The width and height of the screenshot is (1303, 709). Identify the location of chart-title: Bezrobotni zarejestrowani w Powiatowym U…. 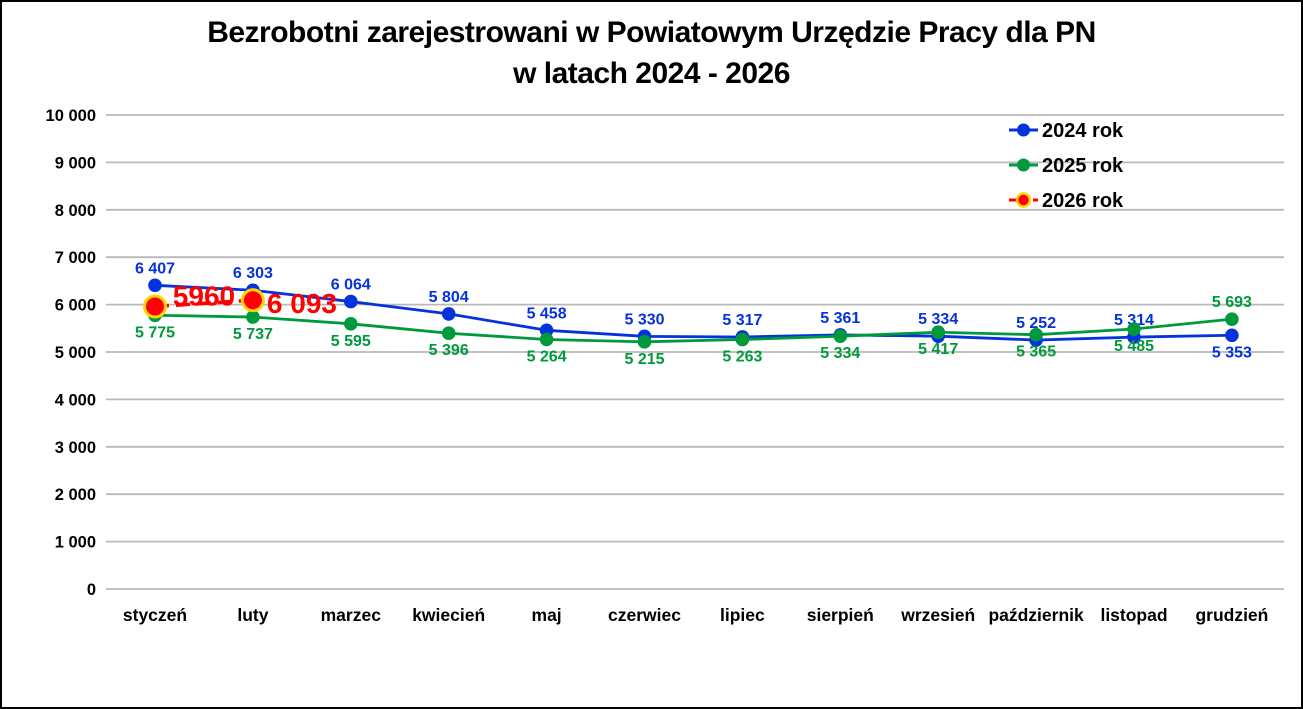
(651, 53).